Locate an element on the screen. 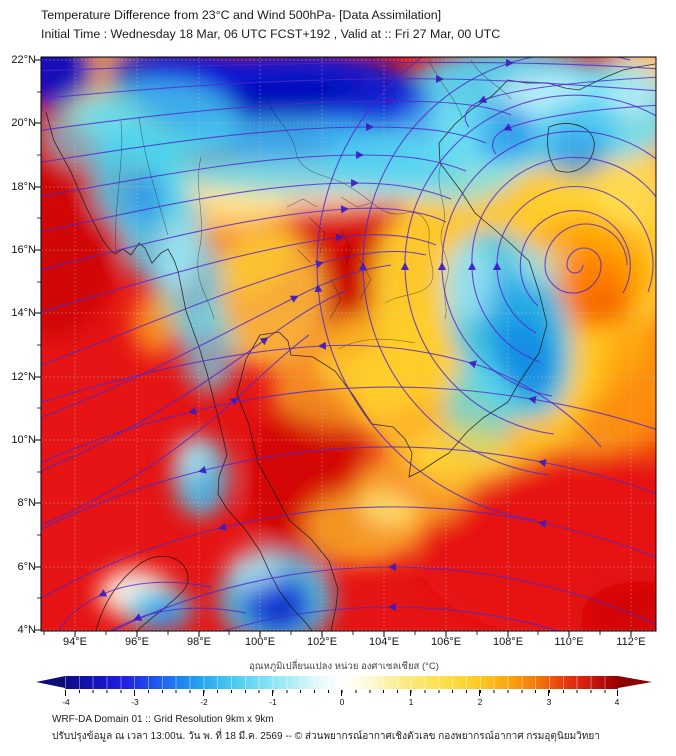  colorbar-tick-label: 3 is located at coordinates (549, 702).